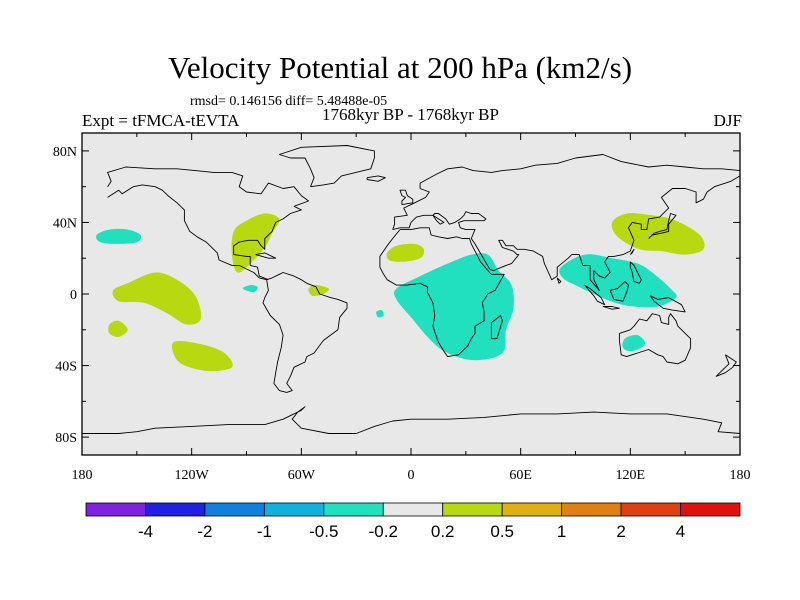 Image resolution: width=800 pixels, height=600 pixels. I want to click on lon-tick-label: 60E, so click(520, 475).